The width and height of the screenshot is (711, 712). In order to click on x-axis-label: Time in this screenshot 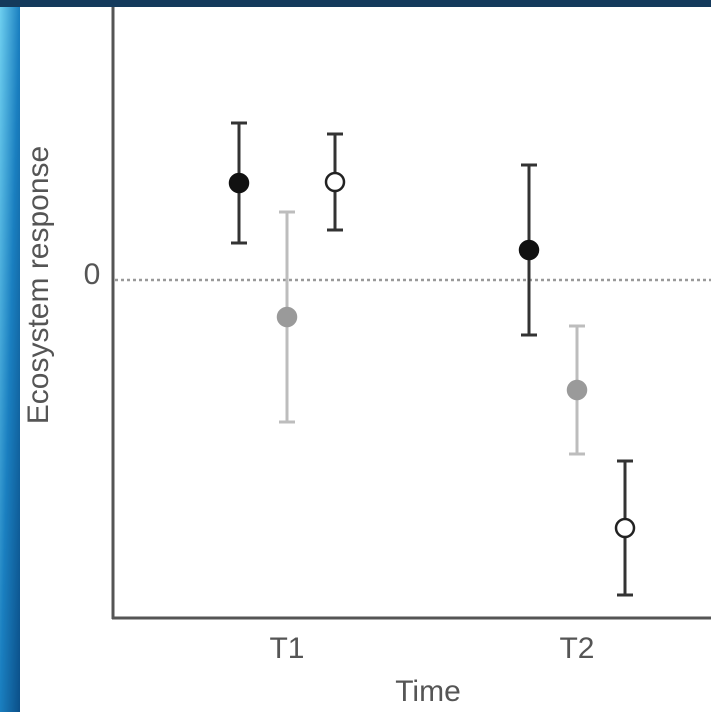, I will do `click(428, 691)`.